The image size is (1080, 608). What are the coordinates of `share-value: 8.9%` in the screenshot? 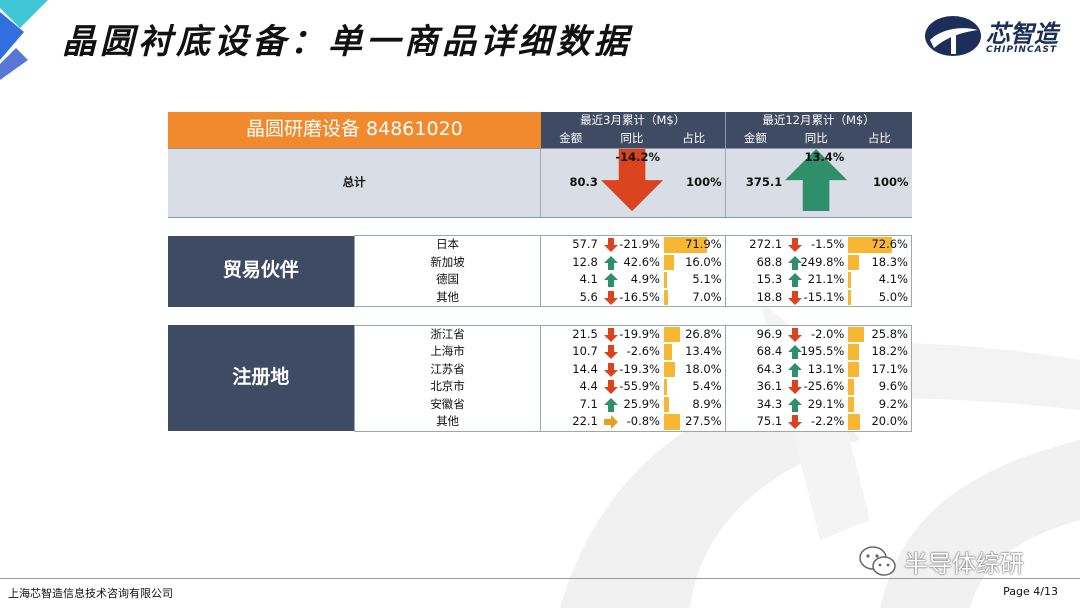 It's located at (707, 403).